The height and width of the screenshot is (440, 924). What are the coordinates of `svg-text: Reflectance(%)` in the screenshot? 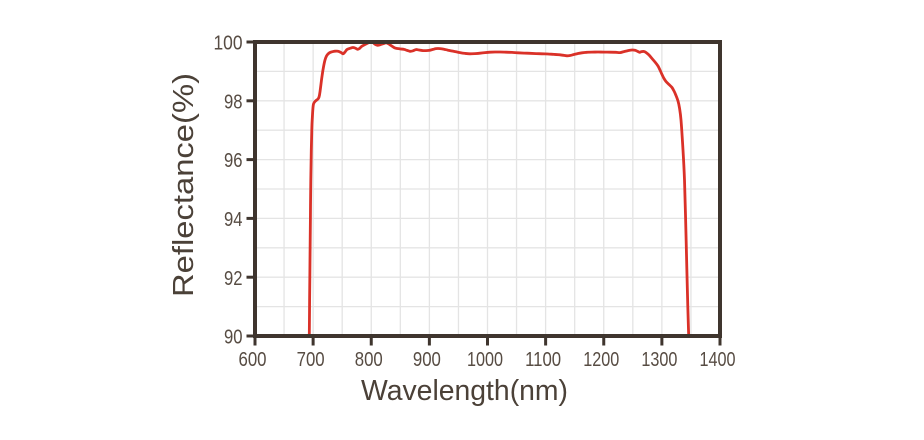 It's located at (184, 185).